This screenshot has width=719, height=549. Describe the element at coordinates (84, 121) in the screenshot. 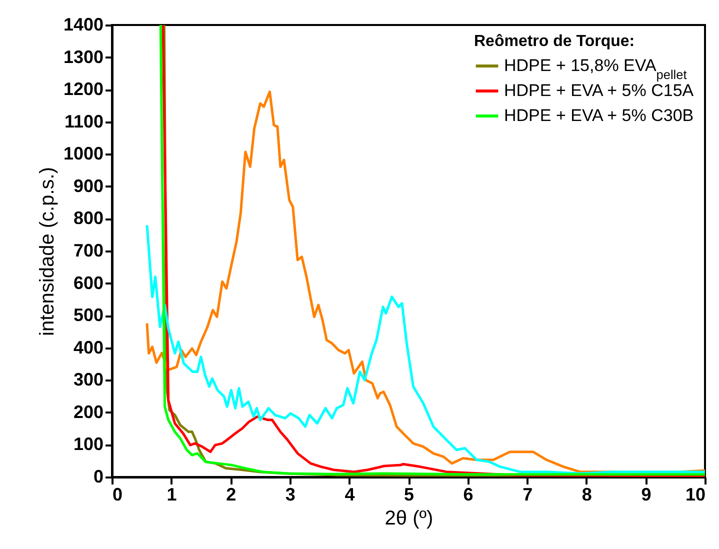

I see `y-tick-label: 1100` at that location.